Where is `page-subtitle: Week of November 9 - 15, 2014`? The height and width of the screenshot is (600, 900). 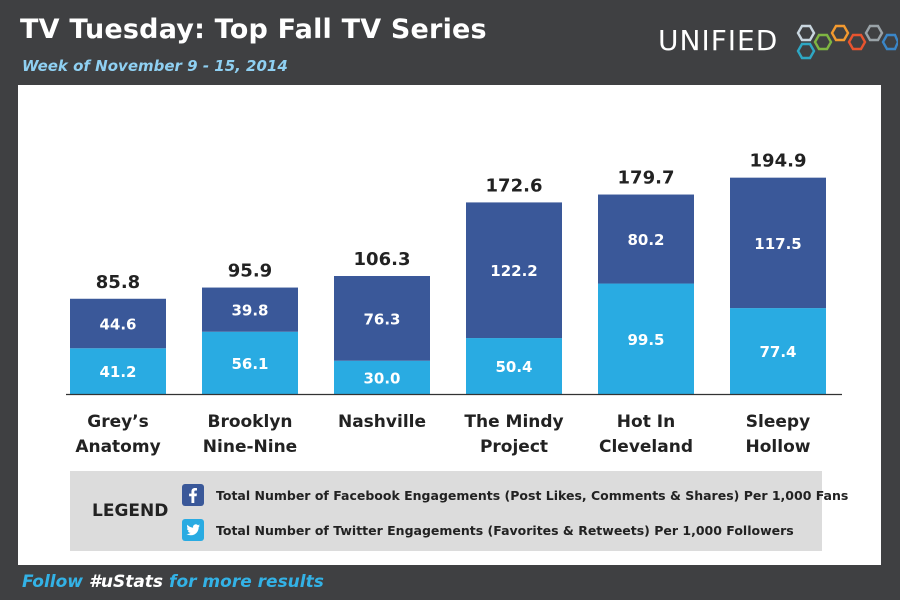
page-subtitle: Week of November 9 - 15, 2014 is located at coordinates (155, 66).